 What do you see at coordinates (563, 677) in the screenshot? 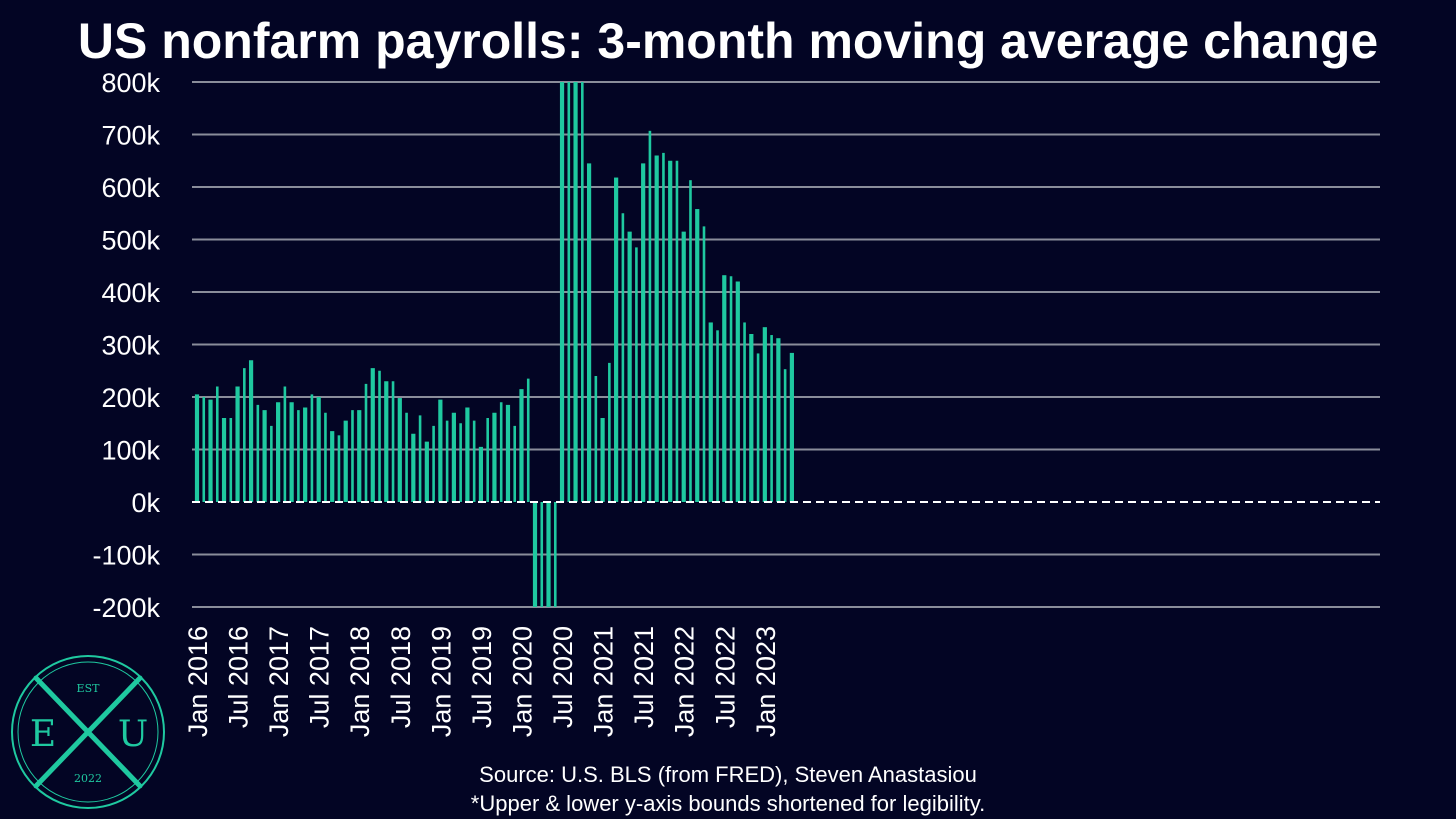
I see `x-tick-label: Jul 2020` at bounding box center [563, 677].